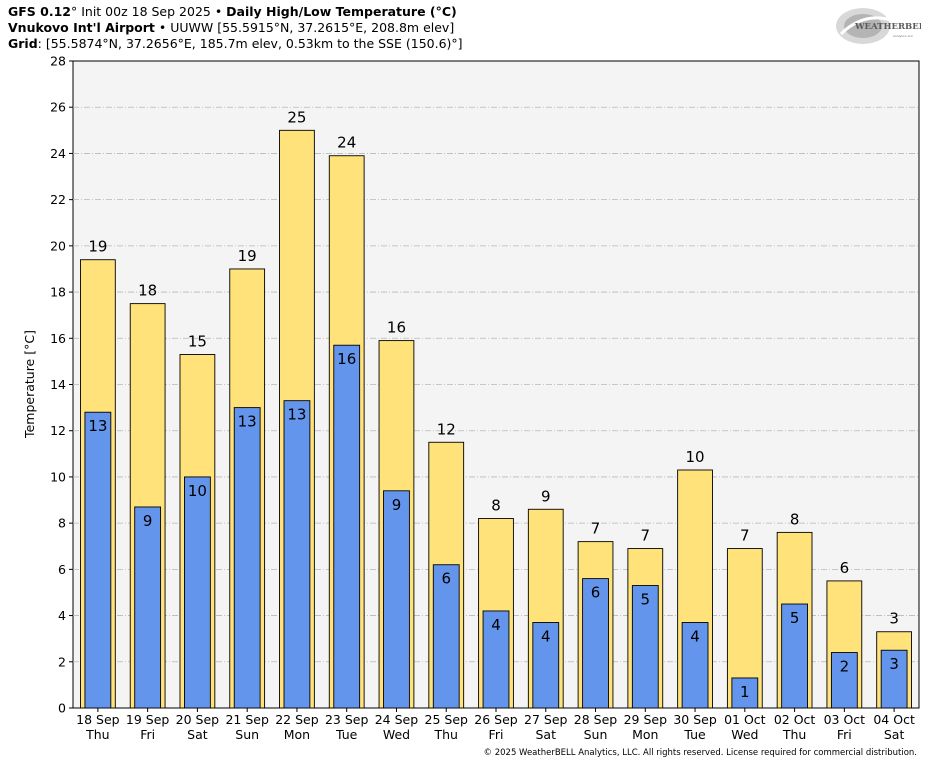 This screenshot has width=935, height=768. Describe the element at coordinates (845, 667) in the screenshot. I see `low-value-label: 2` at that location.